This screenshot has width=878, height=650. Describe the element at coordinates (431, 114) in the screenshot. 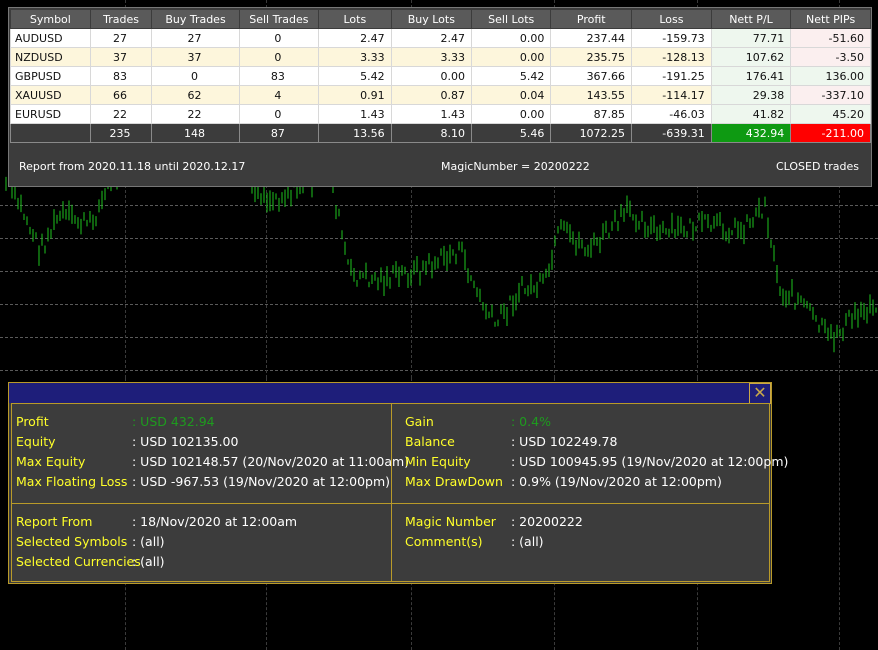

I see `cell-buy-lots: 1.43` at that location.